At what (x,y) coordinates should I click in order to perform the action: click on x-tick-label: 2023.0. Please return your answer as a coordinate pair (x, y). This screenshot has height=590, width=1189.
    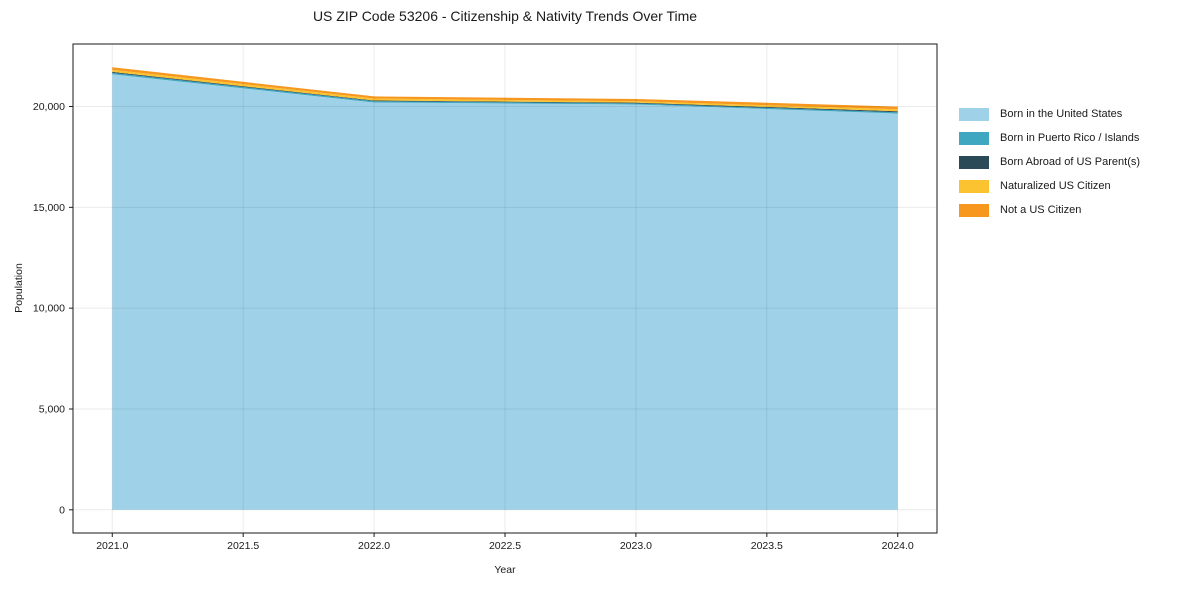
    Looking at the image, I should click on (636, 546).